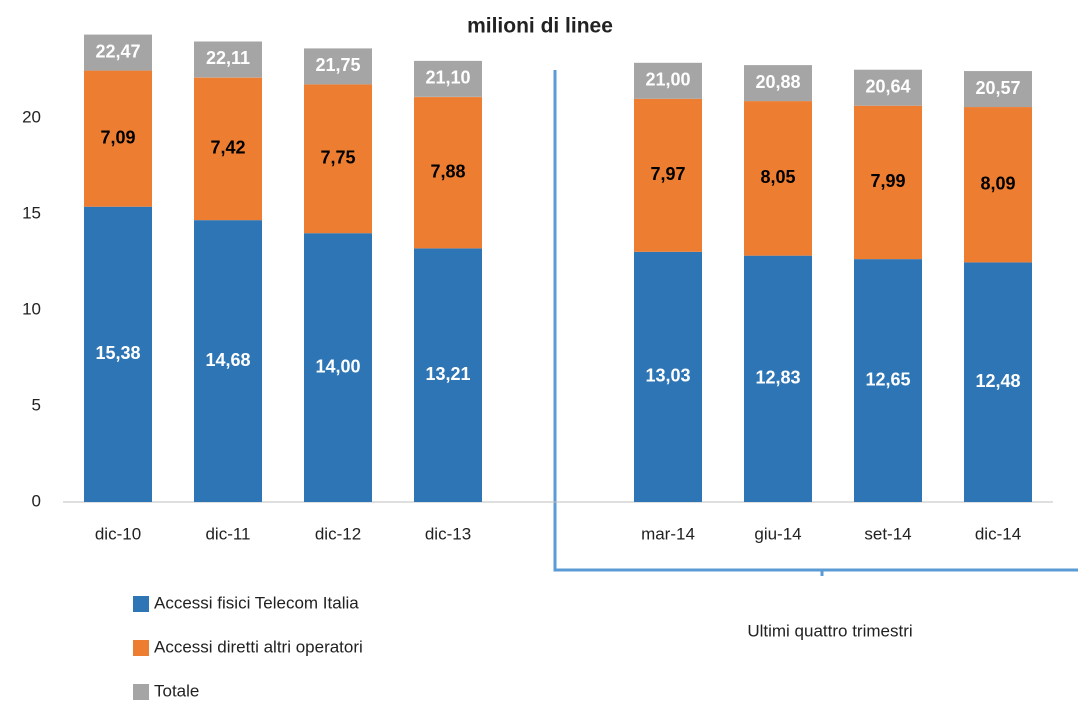  I want to click on legend-label: Accessi diretti altri operatori, so click(258, 646).